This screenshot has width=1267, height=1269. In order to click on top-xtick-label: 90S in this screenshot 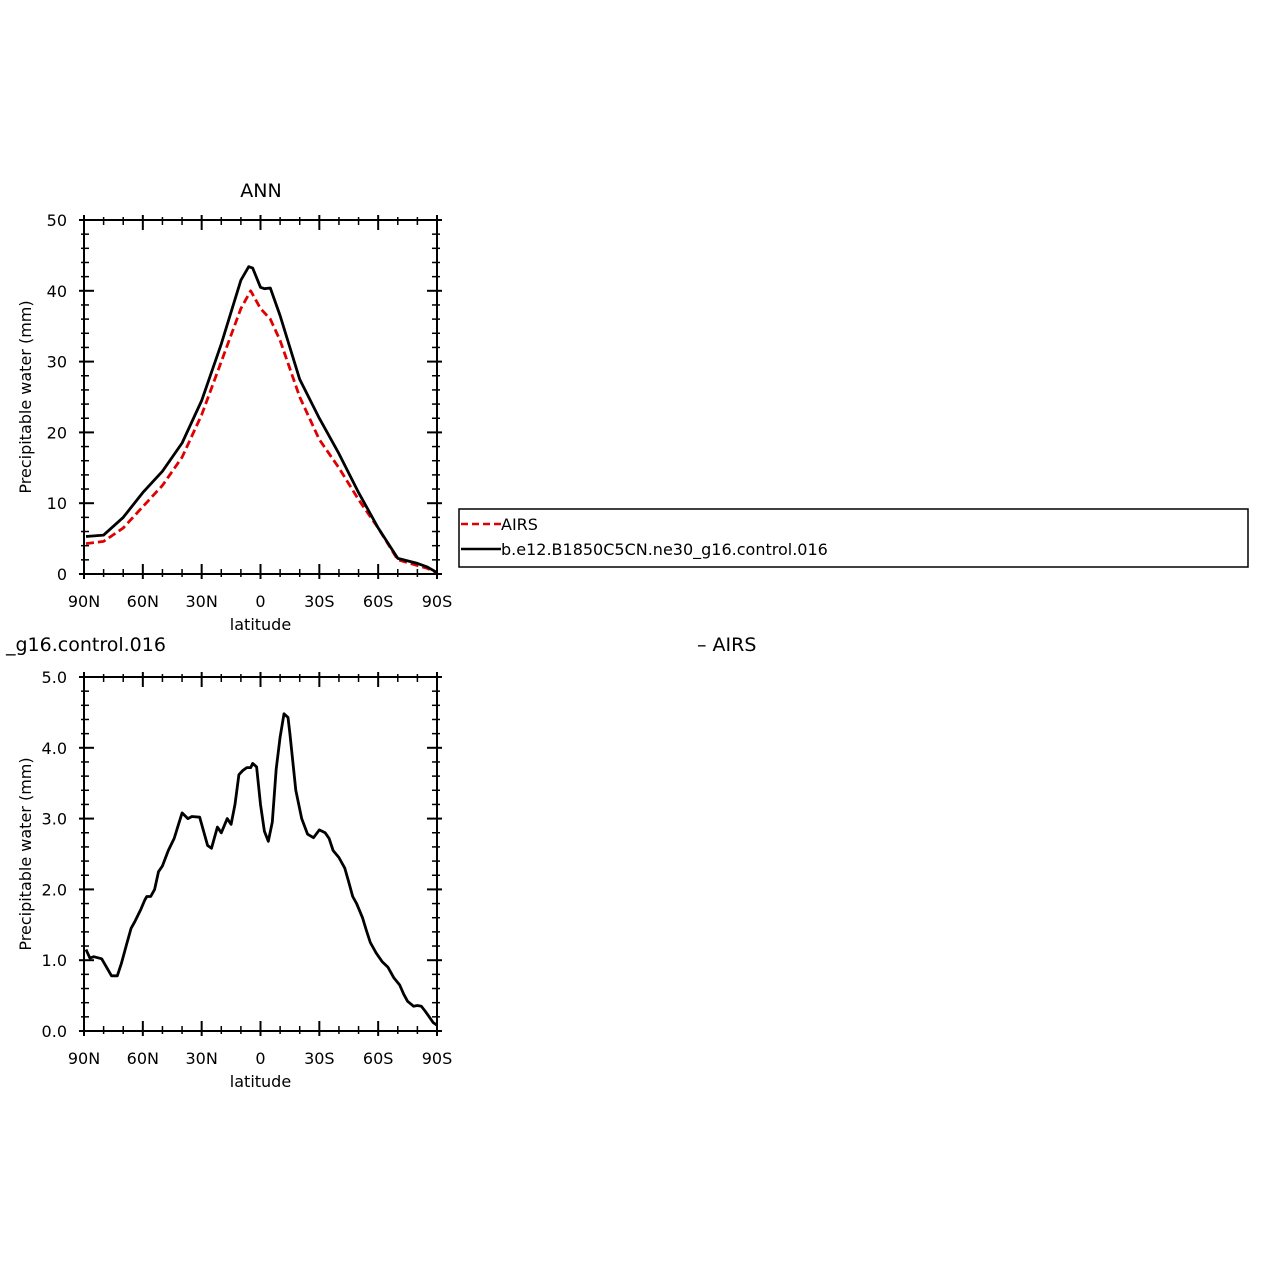, I will do `click(437, 601)`.